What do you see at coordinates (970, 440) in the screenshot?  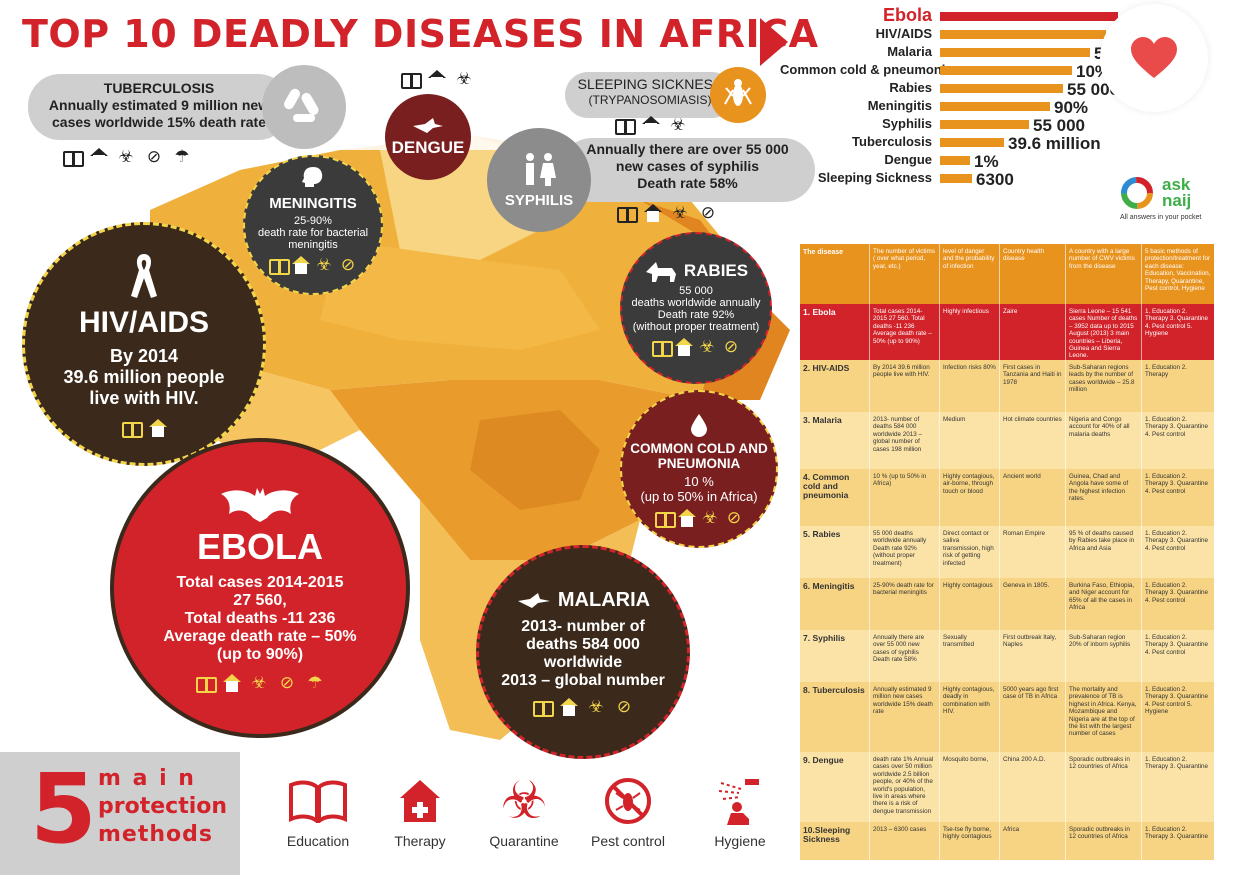 I see `table-cell: Medium` at bounding box center [970, 440].